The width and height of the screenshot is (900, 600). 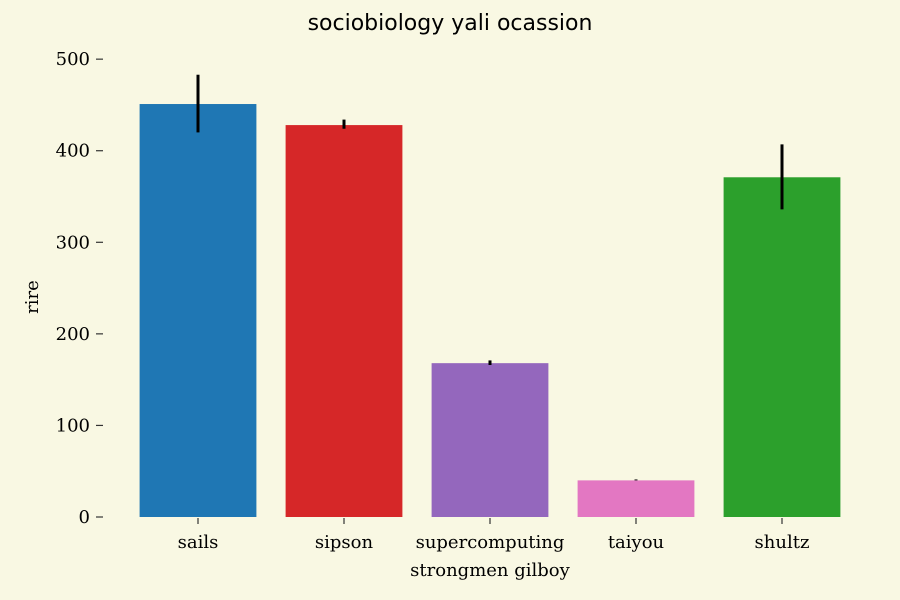 I want to click on x-tick-label: sipson, so click(x=344, y=542).